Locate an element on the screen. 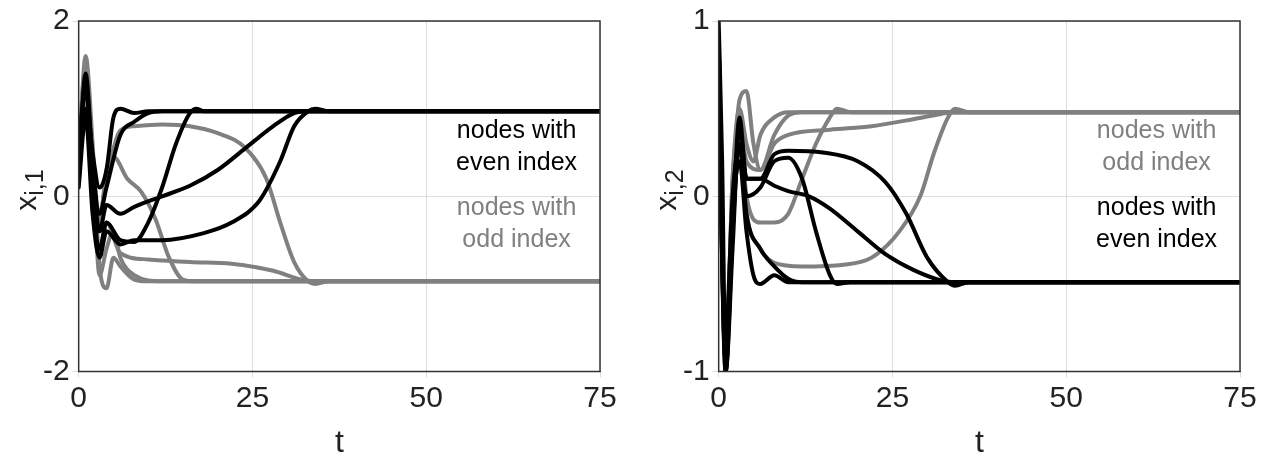 The width and height of the screenshot is (1279, 471). y-tick-label: 2 is located at coordinates (61, 19).